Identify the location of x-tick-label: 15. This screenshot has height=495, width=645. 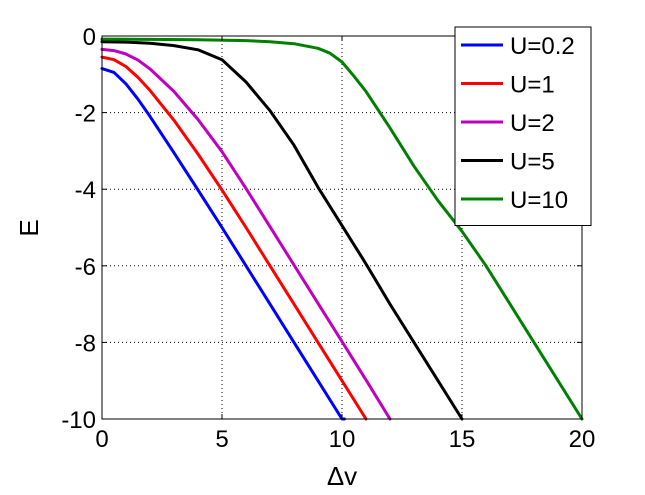
(462, 439).